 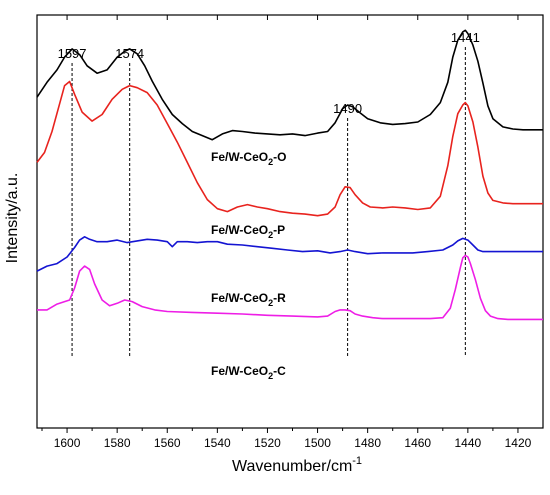 What do you see at coordinates (248, 299) in the screenshot?
I see `series-label: Fe/W-CeO2-R` at bounding box center [248, 299].